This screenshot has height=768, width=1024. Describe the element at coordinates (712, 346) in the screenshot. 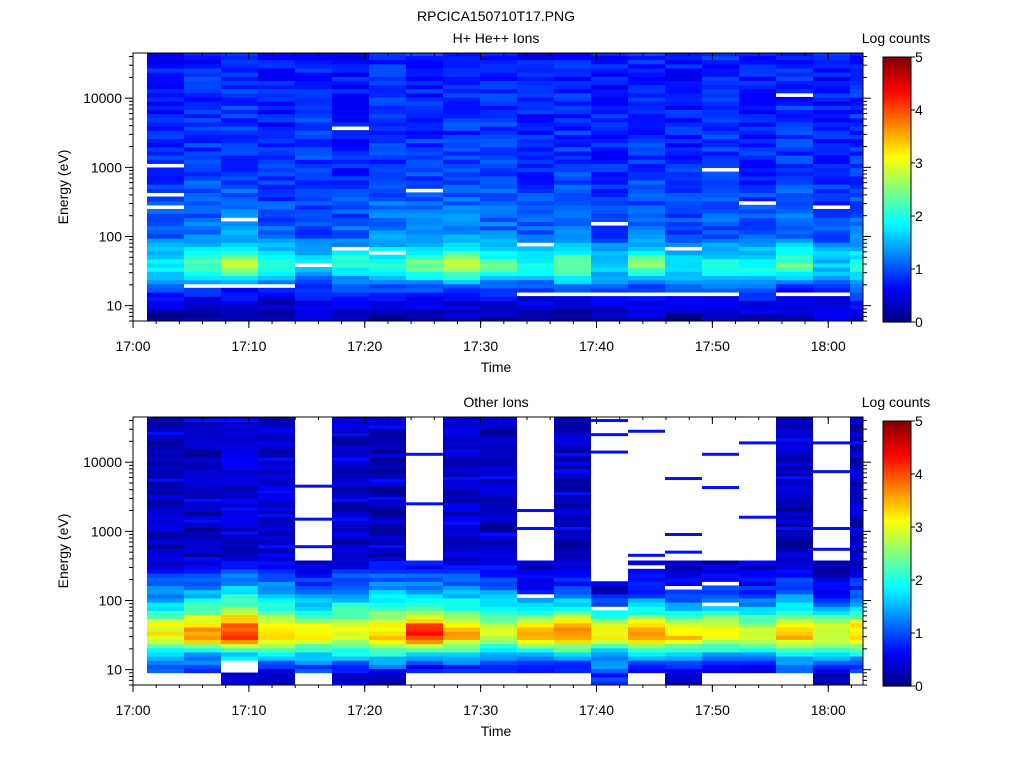

I see `x-tick-label: 17:50` at that location.